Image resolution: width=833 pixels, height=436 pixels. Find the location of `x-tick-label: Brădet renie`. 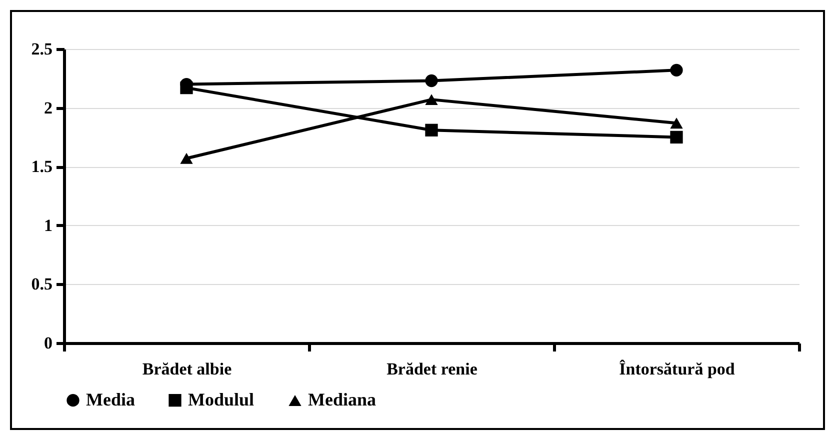

x-tick-label: Brădet renie is located at coordinates (432, 369).